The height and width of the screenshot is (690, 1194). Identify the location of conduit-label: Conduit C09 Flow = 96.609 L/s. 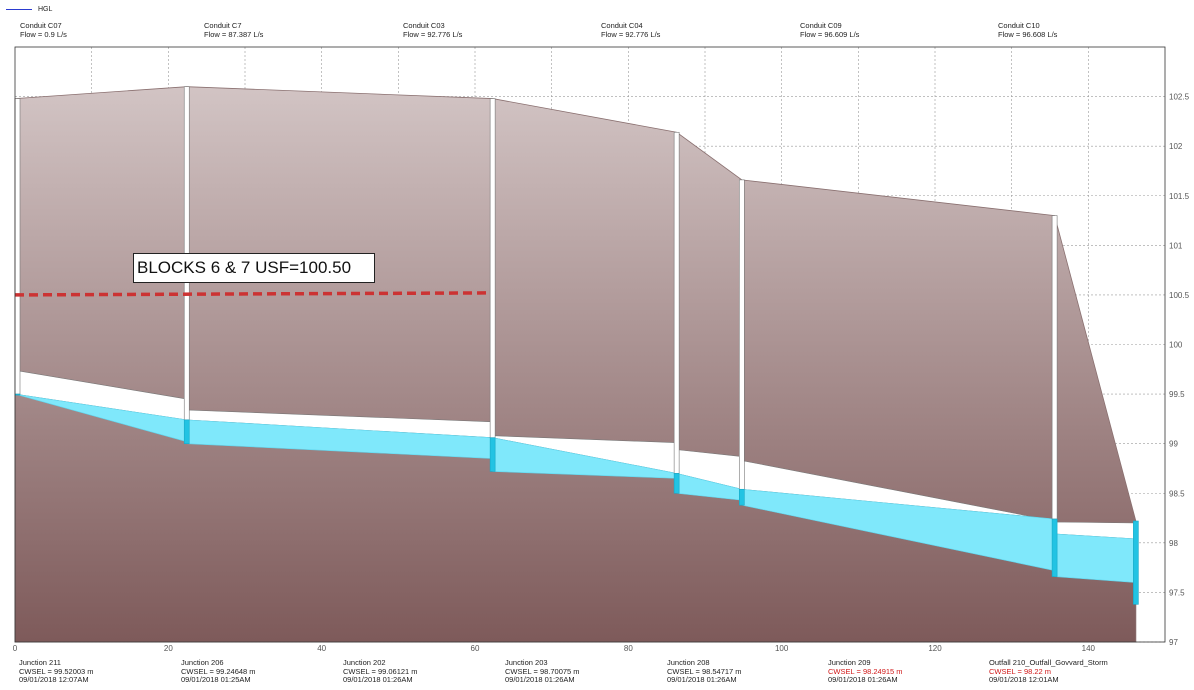
(829, 30).